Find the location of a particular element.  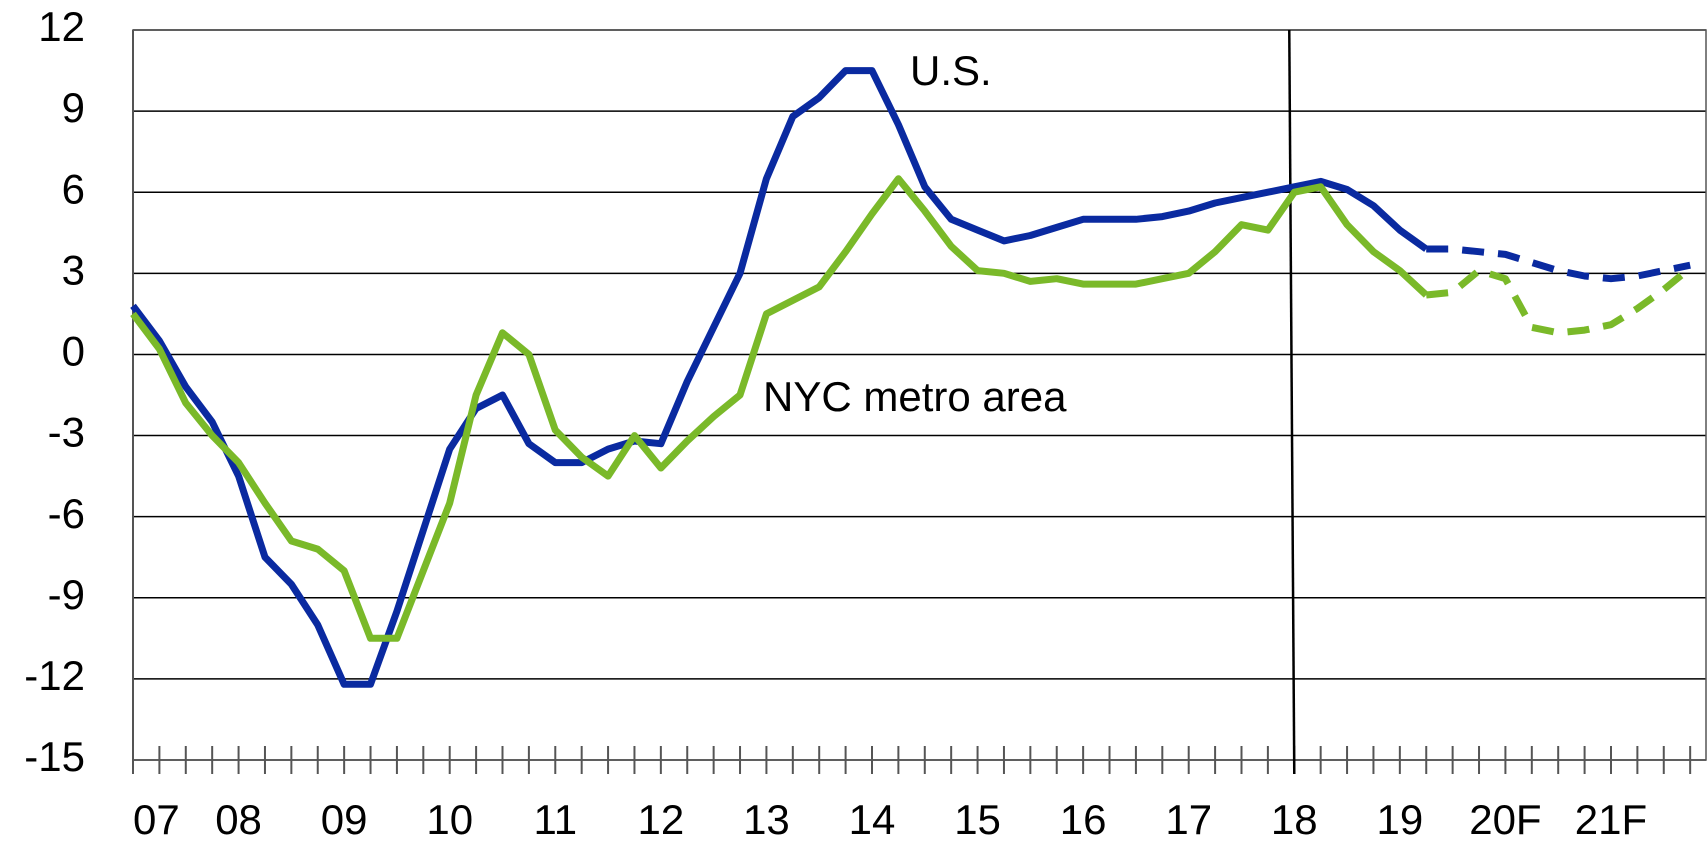

x-tick-label: 14 is located at coordinates (872, 819).